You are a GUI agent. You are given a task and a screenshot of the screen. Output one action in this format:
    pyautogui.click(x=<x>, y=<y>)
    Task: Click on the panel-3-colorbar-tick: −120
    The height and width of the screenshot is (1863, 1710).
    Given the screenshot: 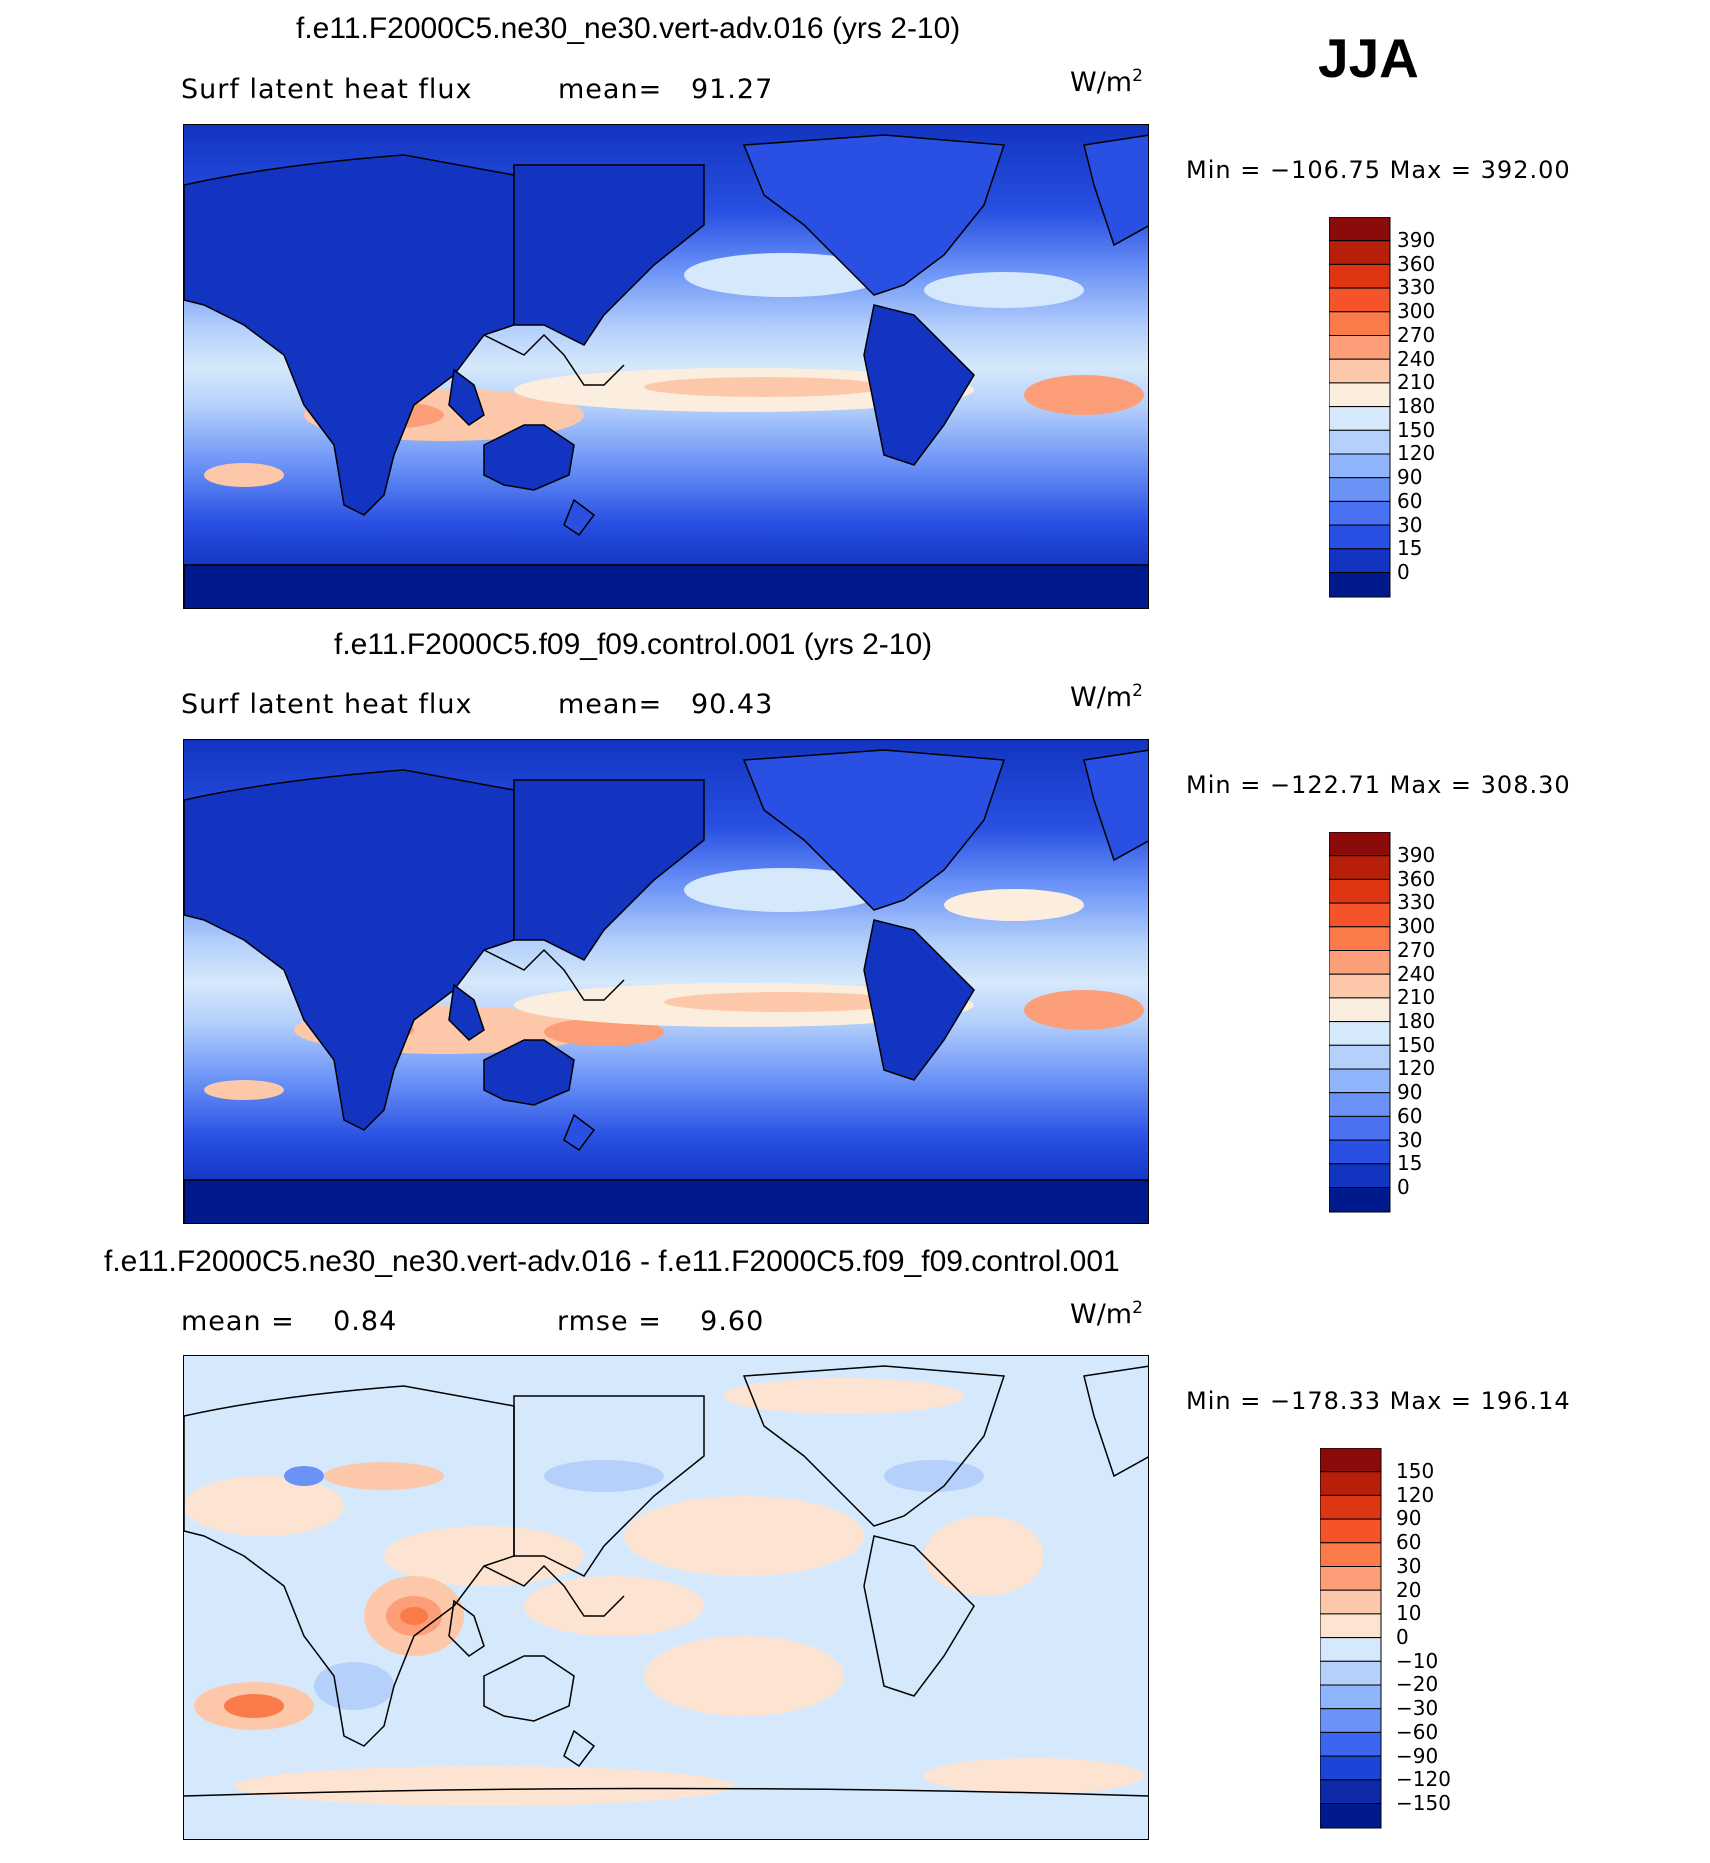 What is the action you would take?
    pyautogui.click(x=1423, y=1779)
    